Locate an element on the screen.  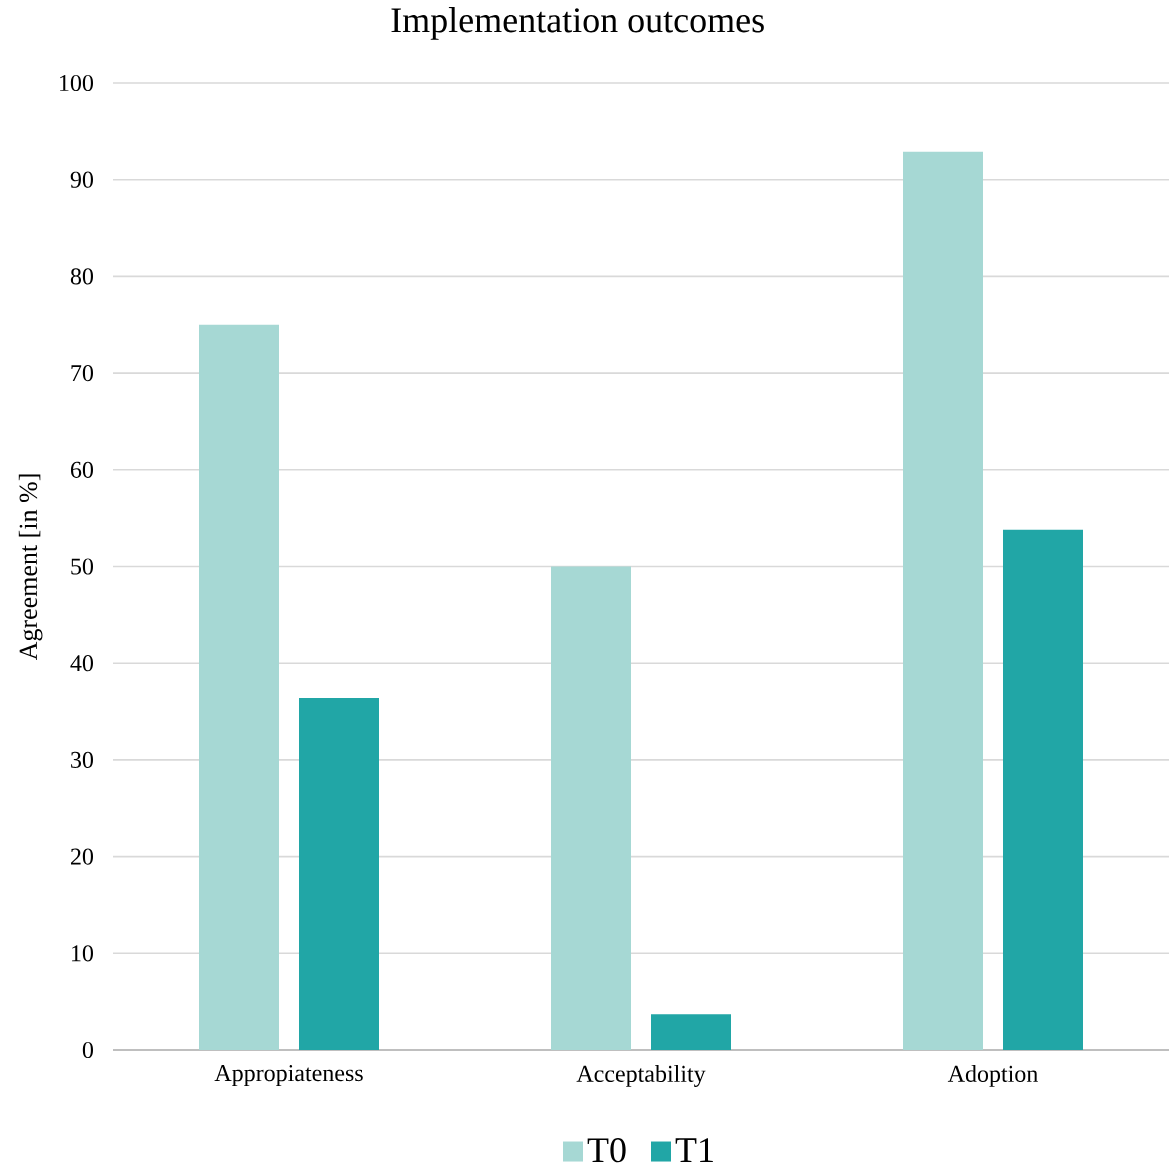
y-tick-label: 40 is located at coordinates (82, 663).